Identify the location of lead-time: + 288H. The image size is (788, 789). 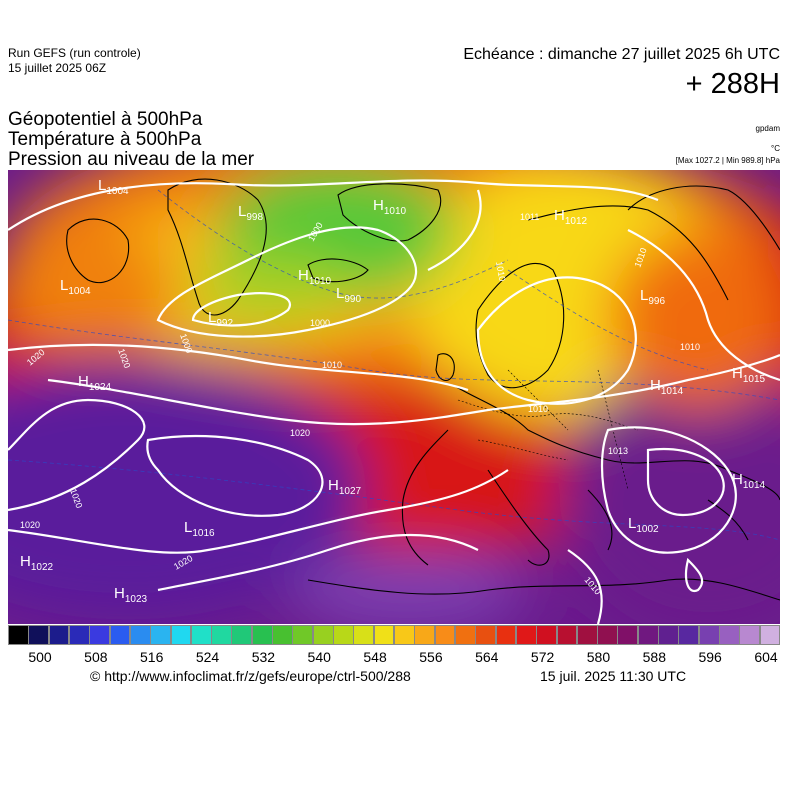
(732, 84).